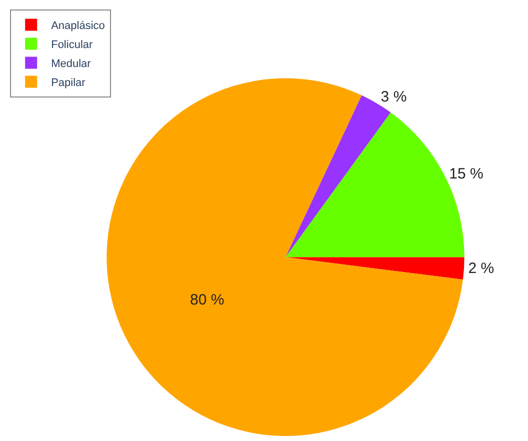 The image size is (528, 441). I want to click on data-label: 3 %, so click(393, 97).